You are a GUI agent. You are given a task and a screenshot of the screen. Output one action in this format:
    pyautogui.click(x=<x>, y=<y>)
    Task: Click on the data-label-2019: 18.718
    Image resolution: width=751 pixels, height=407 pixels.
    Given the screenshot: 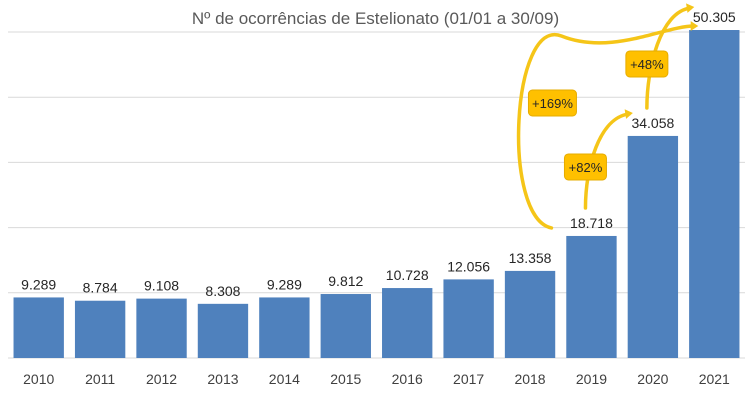 What is the action you would take?
    pyautogui.click(x=591, y=223)
    